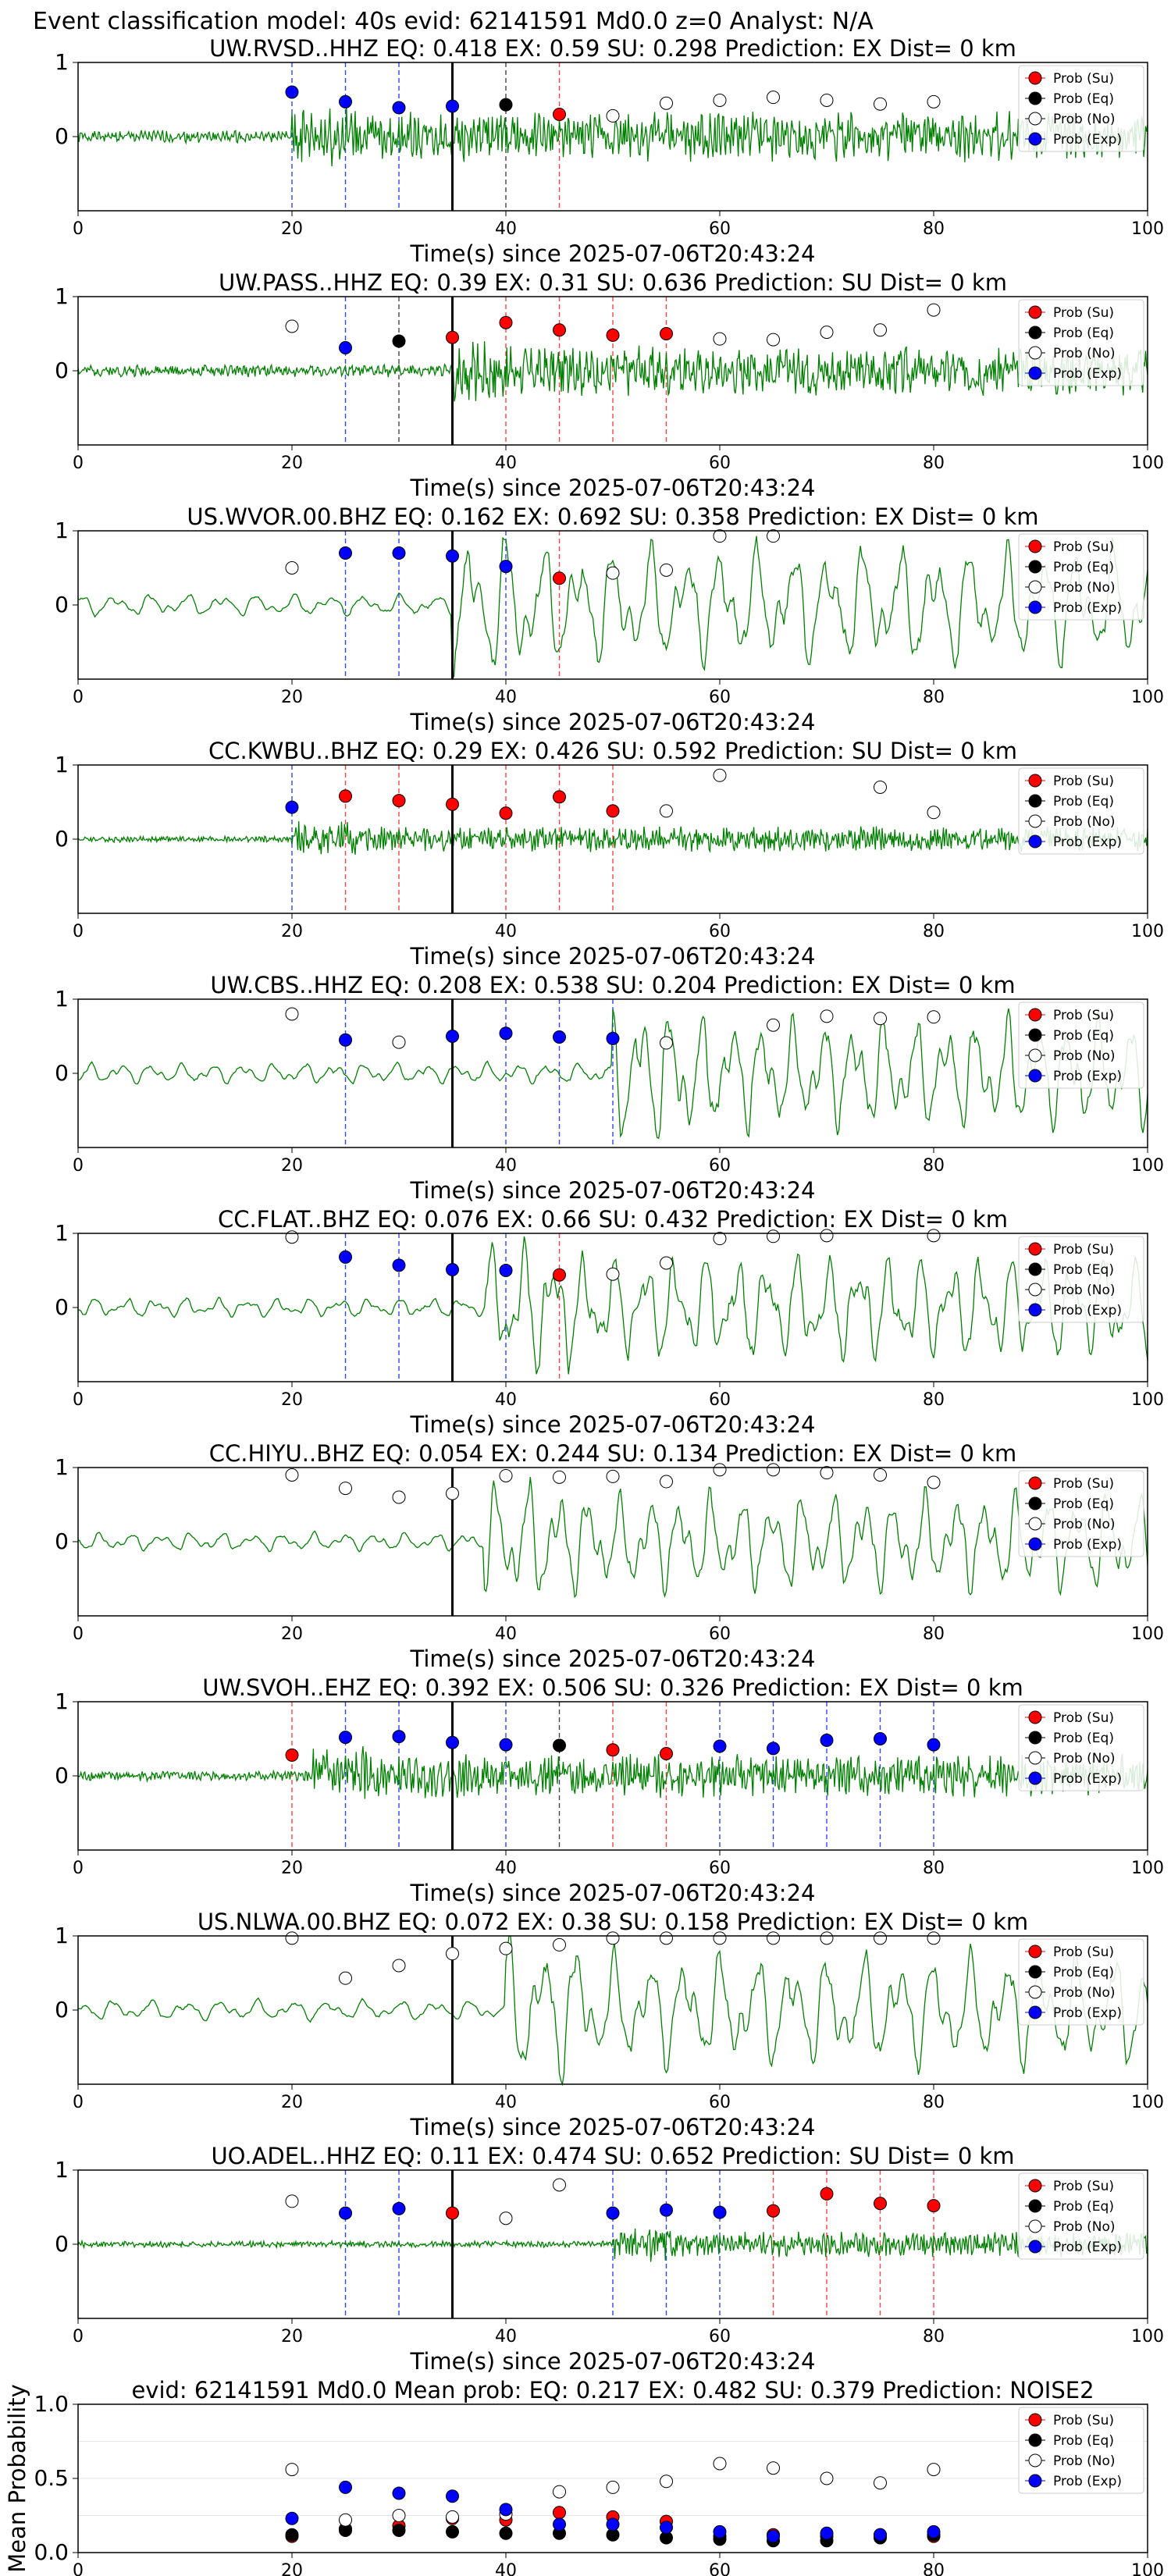 This screenshot has width=1171, height=2576. I want to click on y-tick-label: 0.5, so click(51, 2478).